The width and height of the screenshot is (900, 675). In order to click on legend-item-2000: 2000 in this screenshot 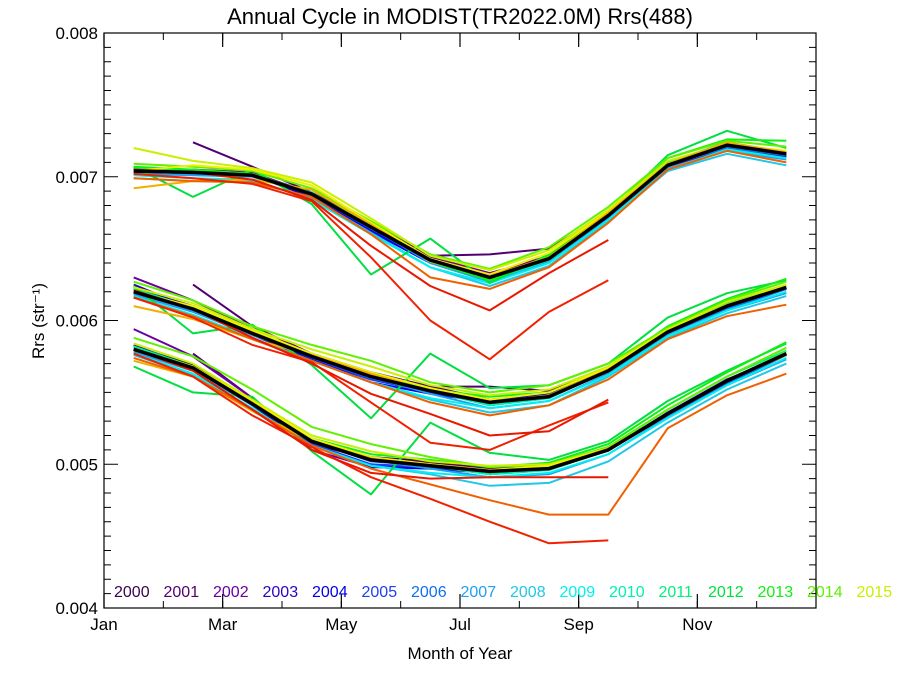, I will do `click(132, 592)`.